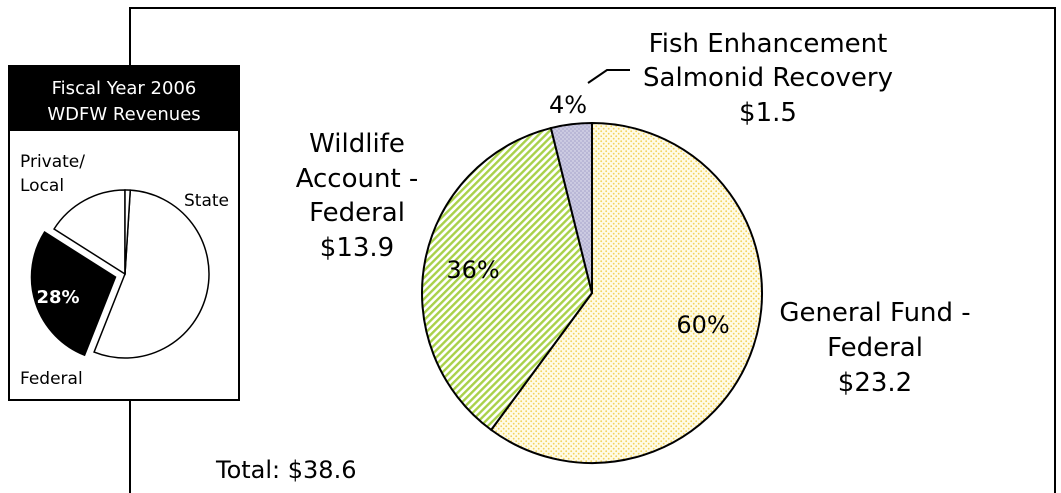  Describe the element at coordinates (875, 348) in the screenshot. I see `slice-label-general-line2: Federal` at that location.